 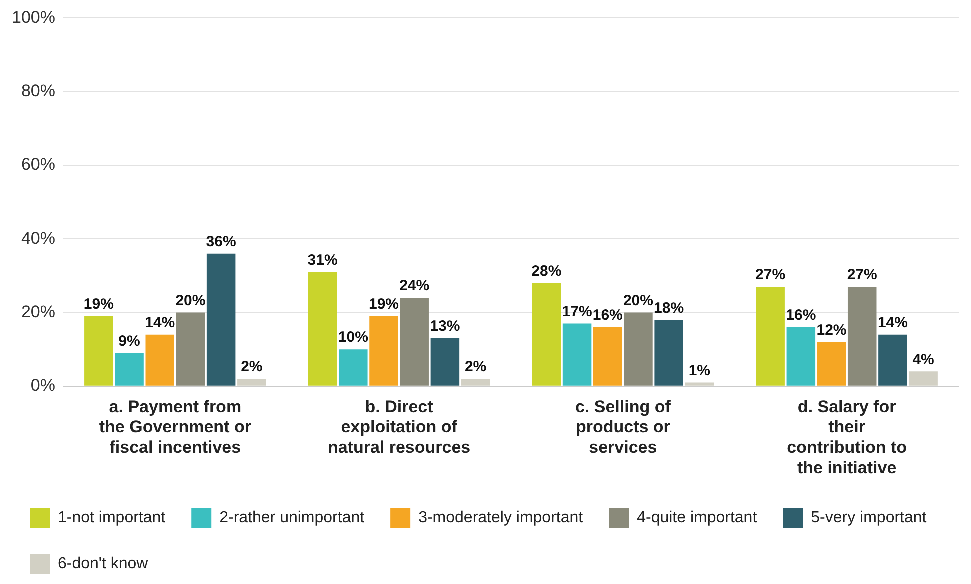 I want to click on text: 18%, so click(x=669, y=308).